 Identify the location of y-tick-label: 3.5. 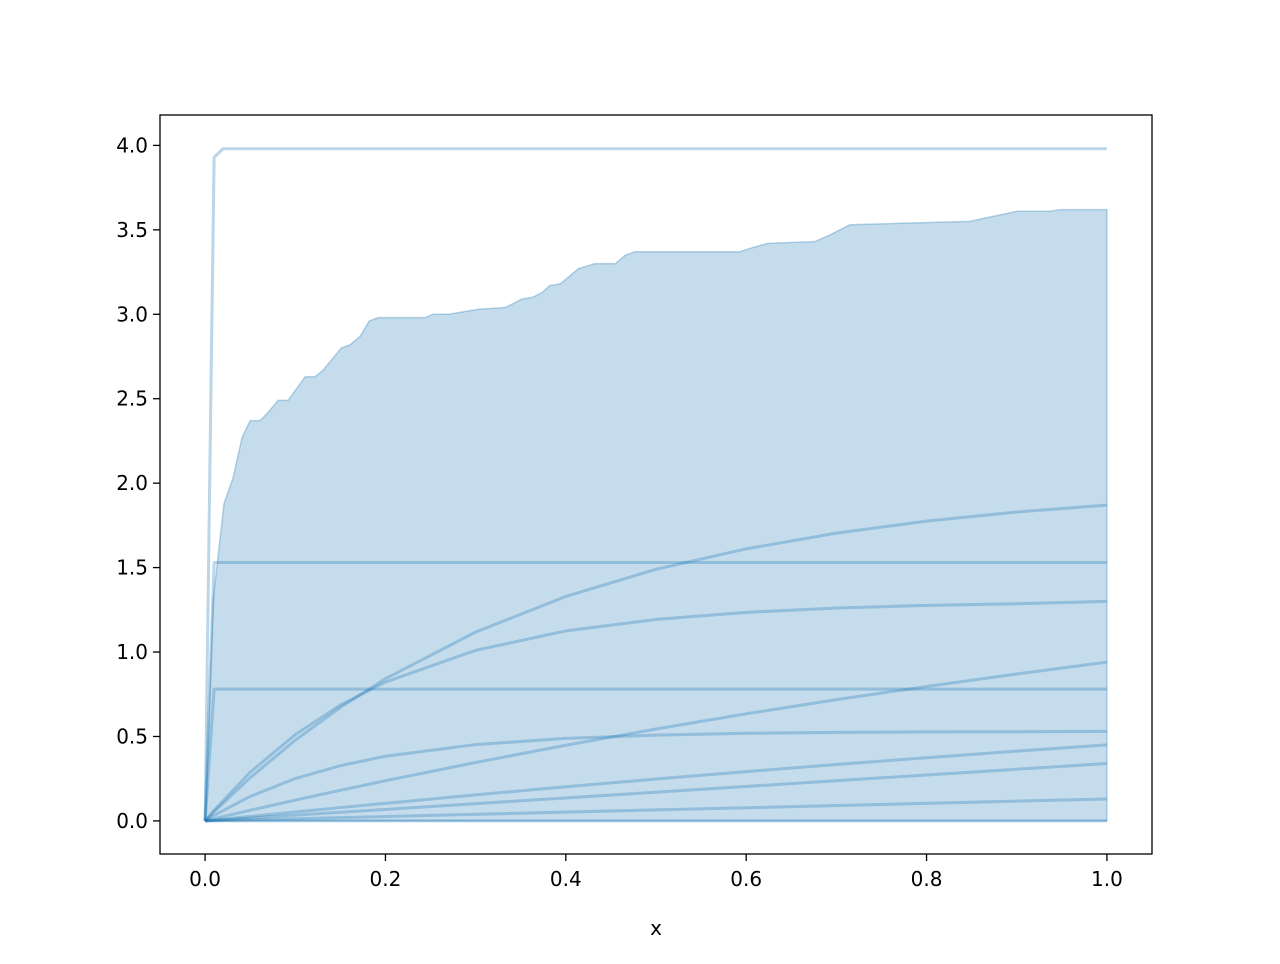
(132, 230).